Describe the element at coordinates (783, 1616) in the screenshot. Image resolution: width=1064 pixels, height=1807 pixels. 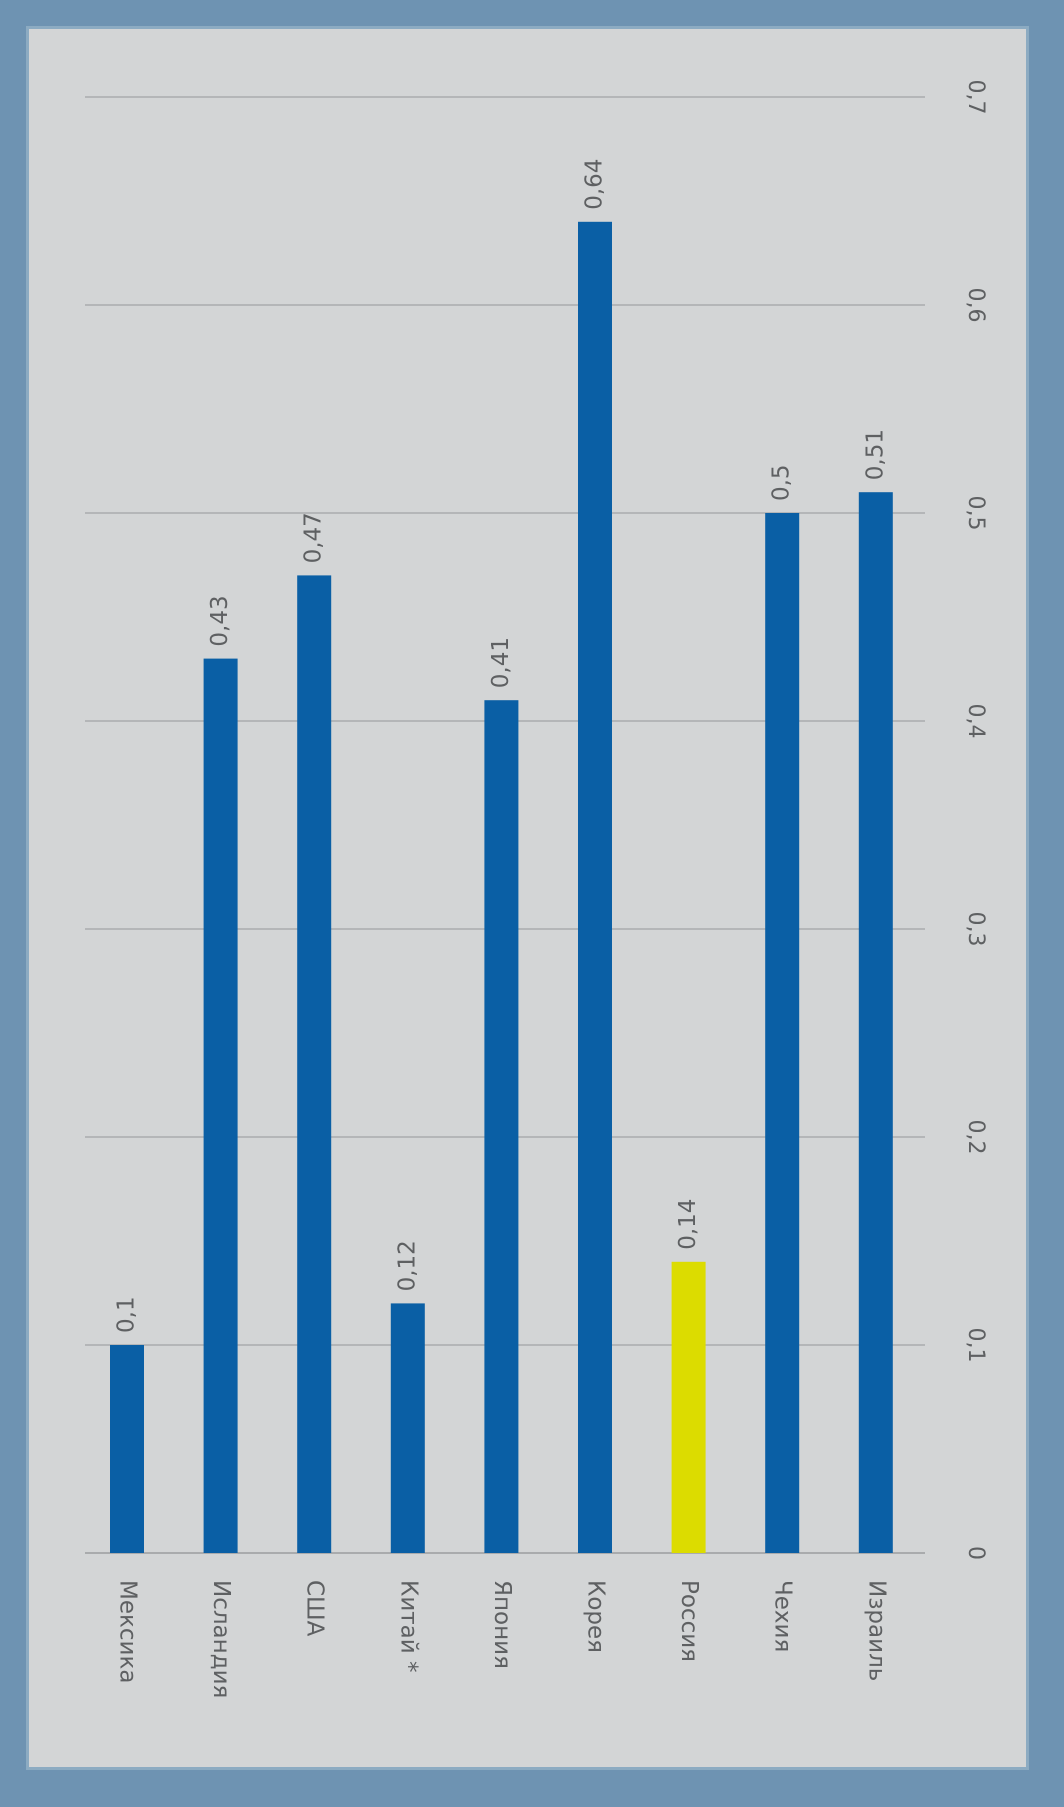
I see `category-label: Чехия` at that location.